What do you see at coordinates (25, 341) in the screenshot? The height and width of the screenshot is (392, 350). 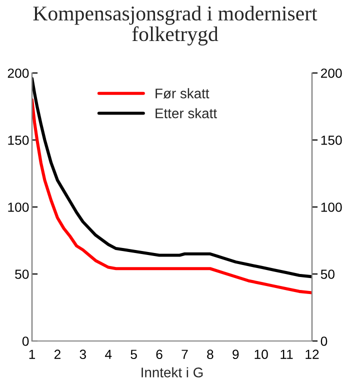 I see `y-tick-label: 0` at bounding box center [25, 341].